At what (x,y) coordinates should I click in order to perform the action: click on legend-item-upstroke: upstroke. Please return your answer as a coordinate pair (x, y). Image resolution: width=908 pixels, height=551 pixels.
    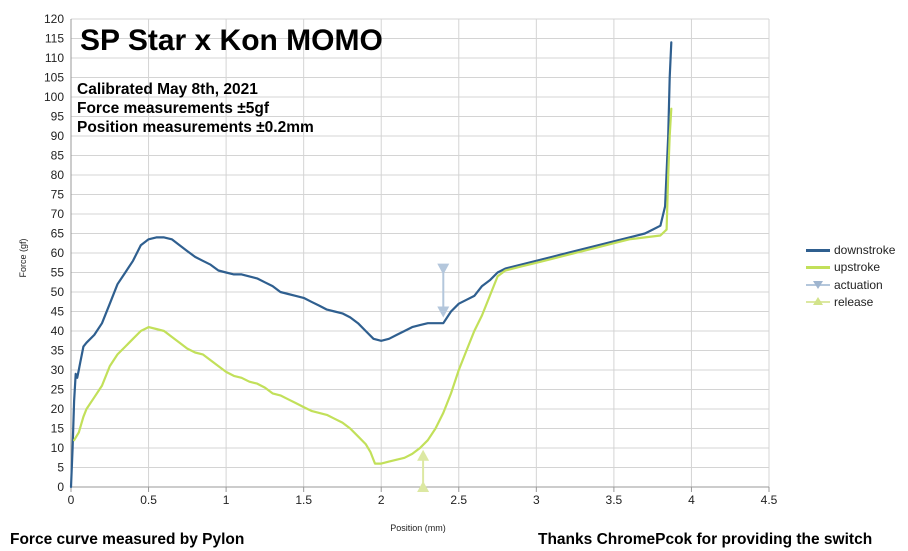
    Looking at the image, I should click on (850, 268).